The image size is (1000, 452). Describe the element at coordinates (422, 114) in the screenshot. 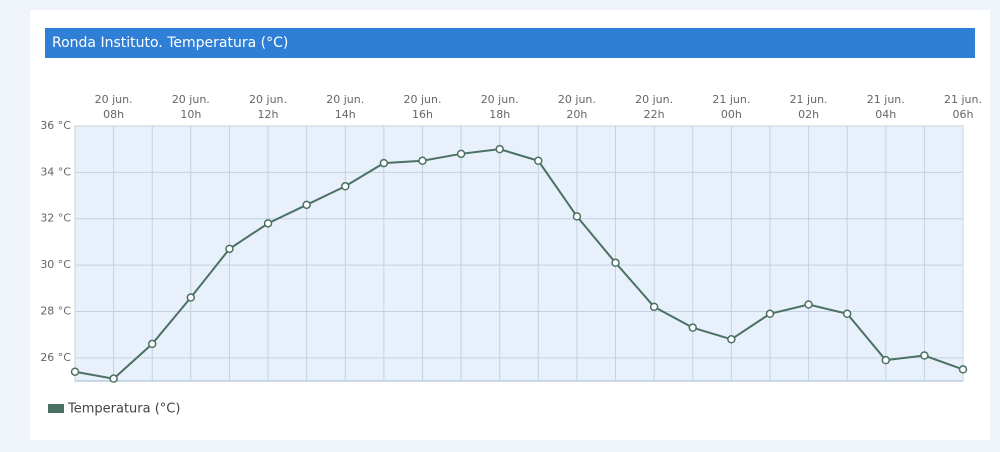

I see `x-tick-hour: 16h` at that location.